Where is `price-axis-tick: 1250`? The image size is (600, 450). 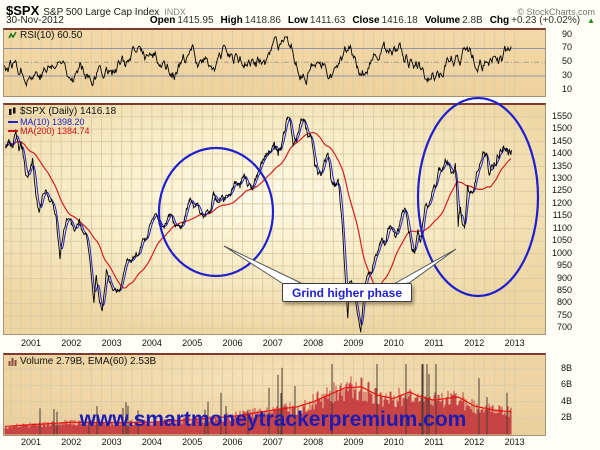
price-axis-tick: 1250 is located at coordinates (561, 190).